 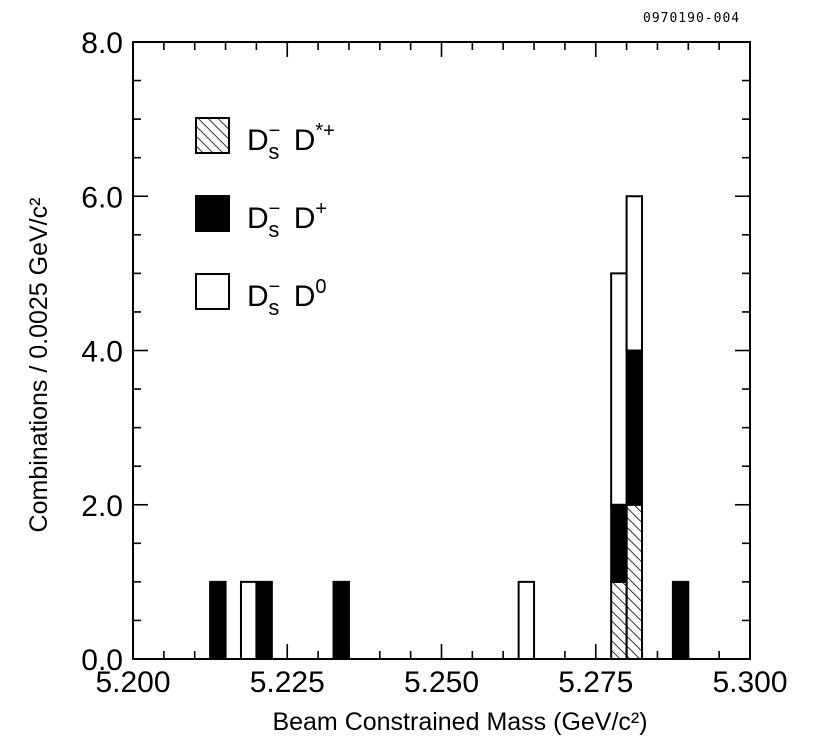 What do you see at coordinates (287, 682) in the screenshot?
I see `x-tick-label-1: 5.225` at bounding box center [287, 682].